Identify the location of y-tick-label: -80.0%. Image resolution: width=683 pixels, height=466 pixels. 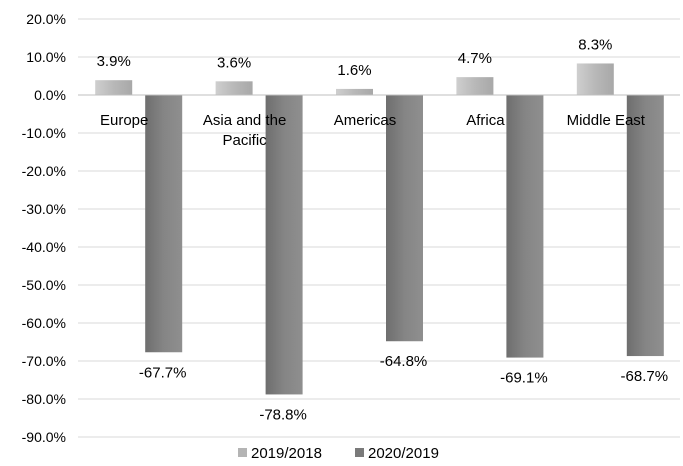
(44, 399).